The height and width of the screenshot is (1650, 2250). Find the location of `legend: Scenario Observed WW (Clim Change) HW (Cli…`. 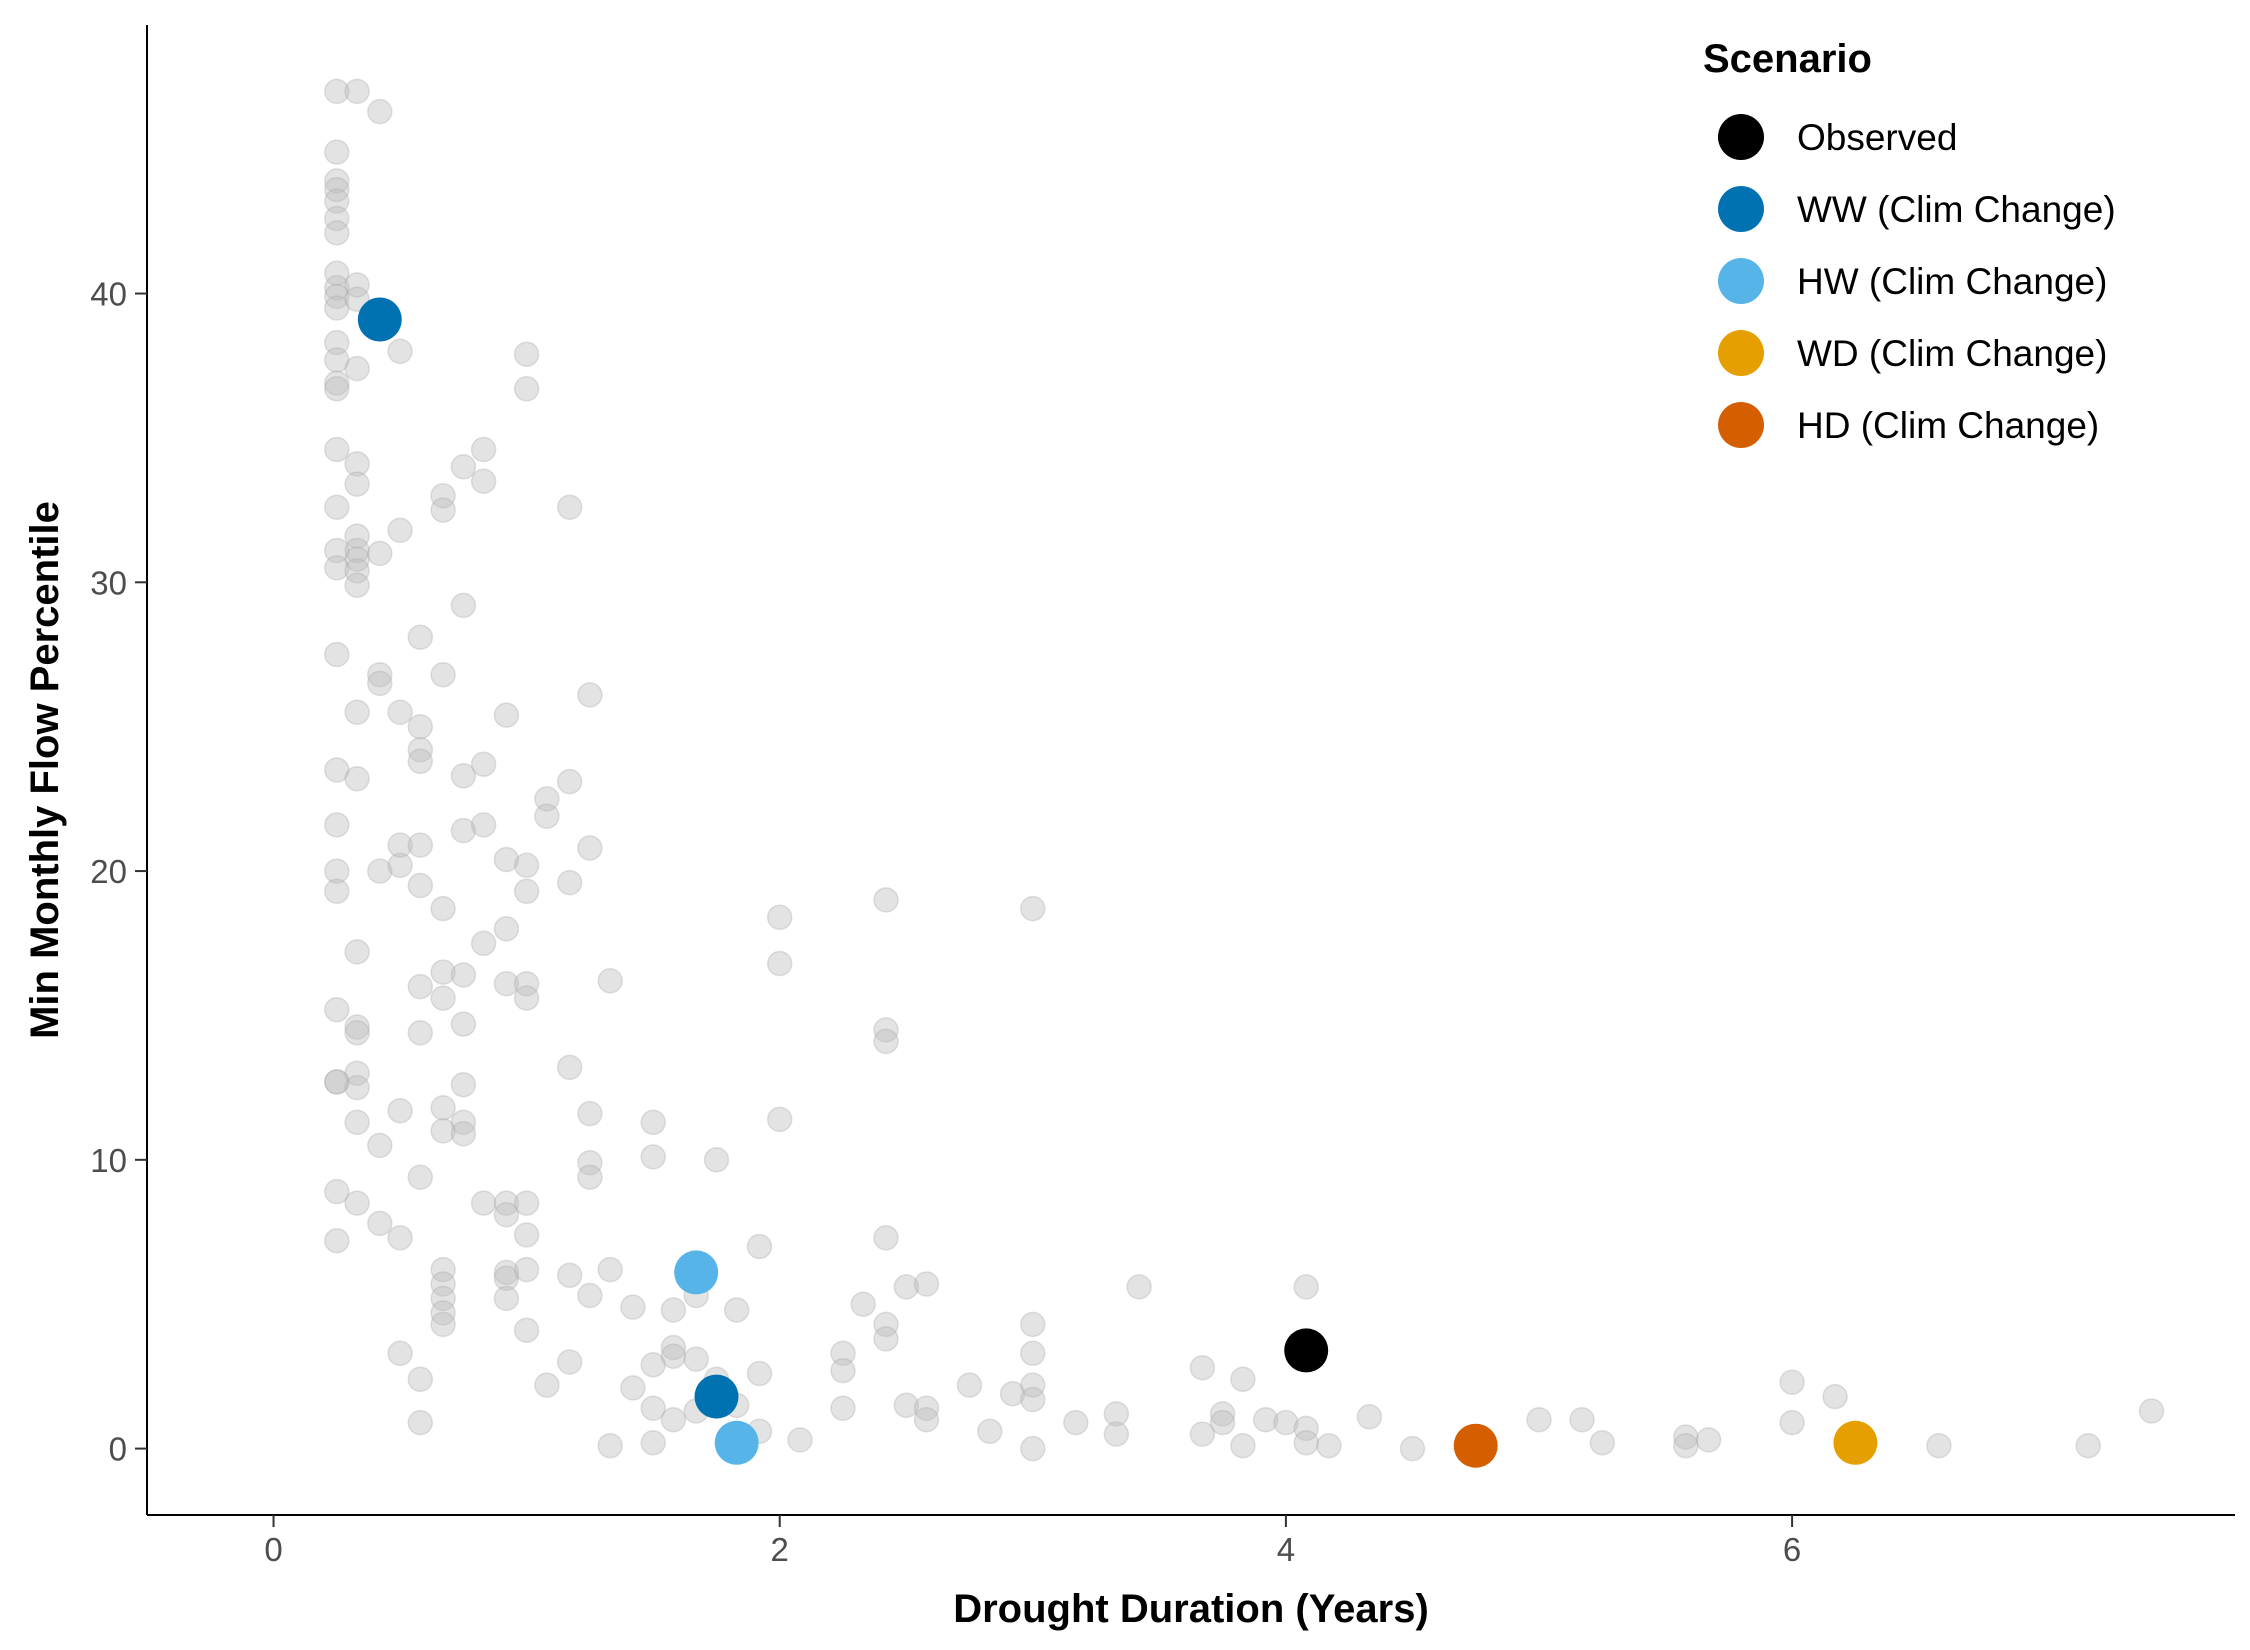

legend: Scenario Observed WW (Clim Change) HW (Cli… is located at coordinates (1909, 242).